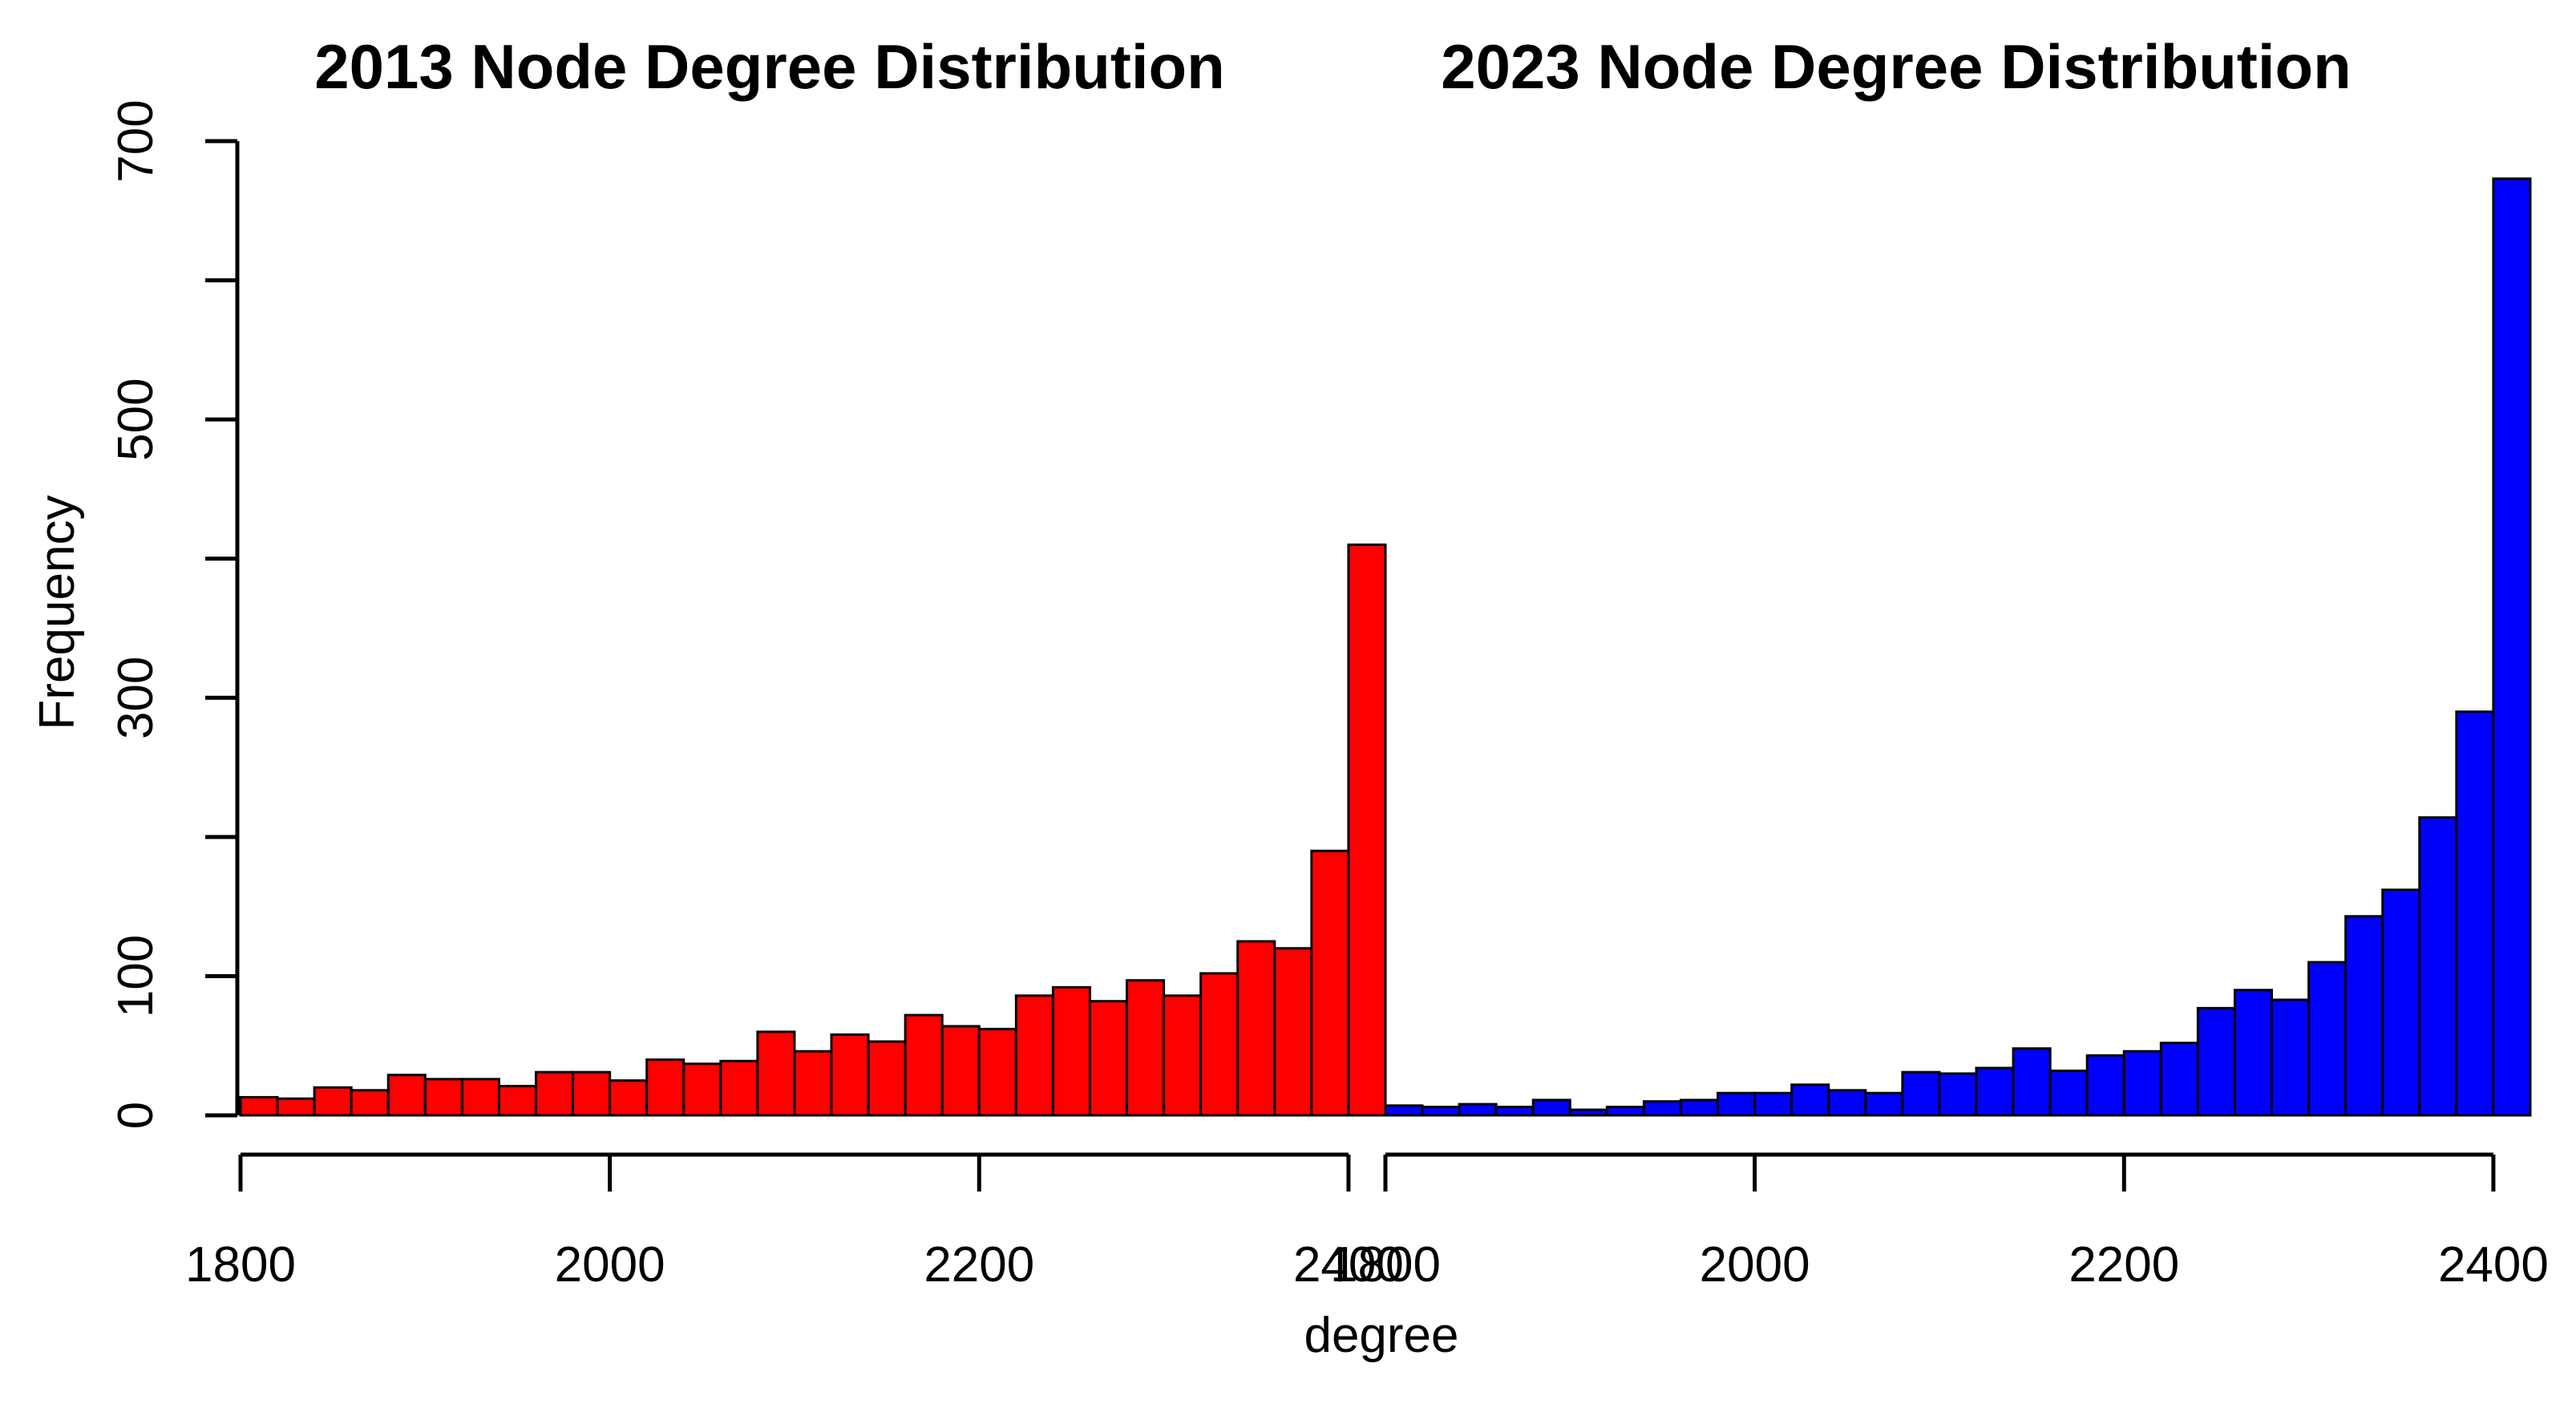 The width and height of the screenshot is (2576, 1412). Describe the element at coordinates (1896, 66) in the screenshot. I see `chart-title-2023: 2023 Node Degree Distribution` at that location.